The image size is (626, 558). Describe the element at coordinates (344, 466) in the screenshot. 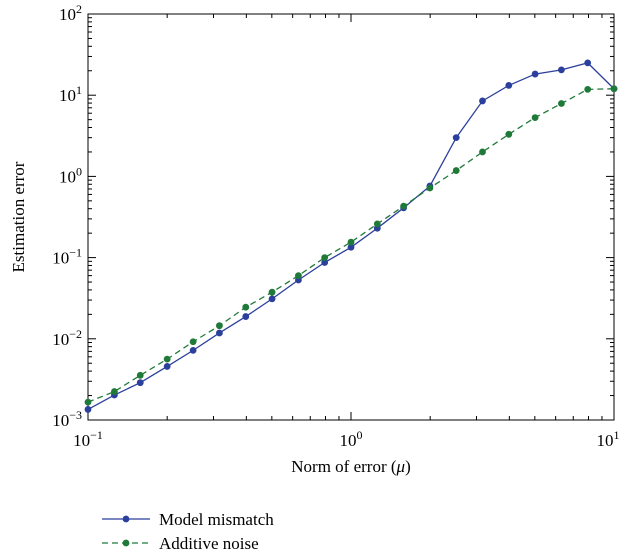

I see `x-axis-label-text: Norm of error (` at that location.